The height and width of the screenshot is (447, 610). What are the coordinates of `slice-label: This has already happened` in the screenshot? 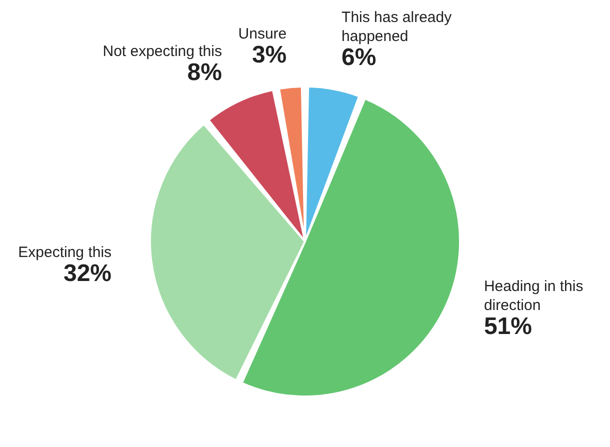 It's located at (397, 26).